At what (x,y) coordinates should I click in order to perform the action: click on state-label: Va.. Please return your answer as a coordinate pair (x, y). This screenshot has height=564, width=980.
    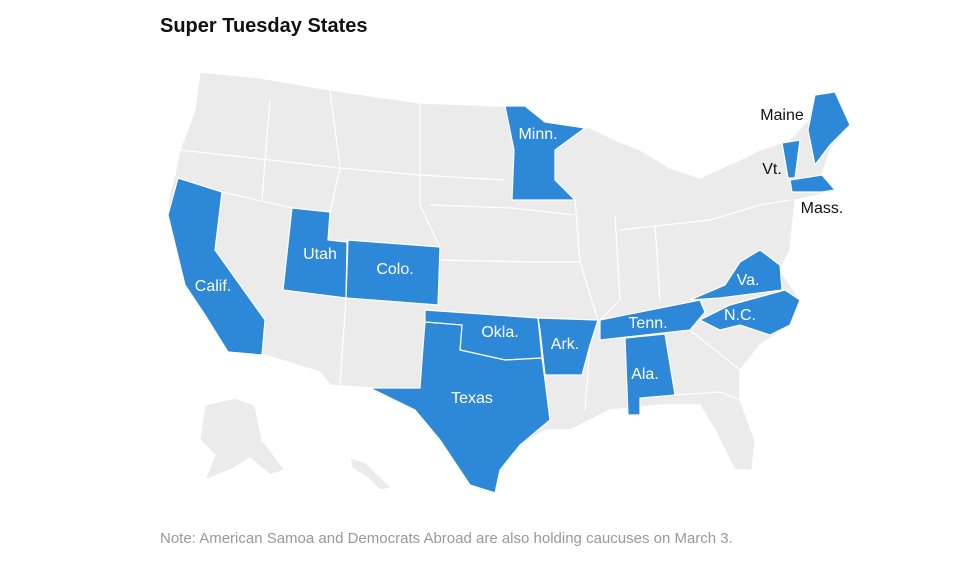
    Looking at the image, I should click on (748, 280).